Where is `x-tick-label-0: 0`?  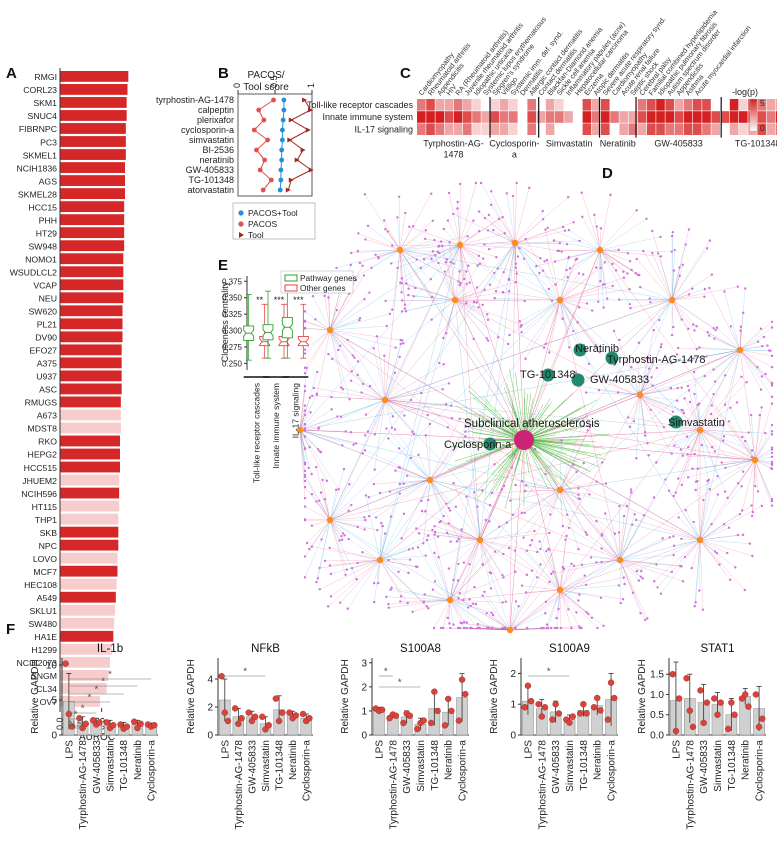 x-tick-label-0: 0 is located at coordinates (237, 85).